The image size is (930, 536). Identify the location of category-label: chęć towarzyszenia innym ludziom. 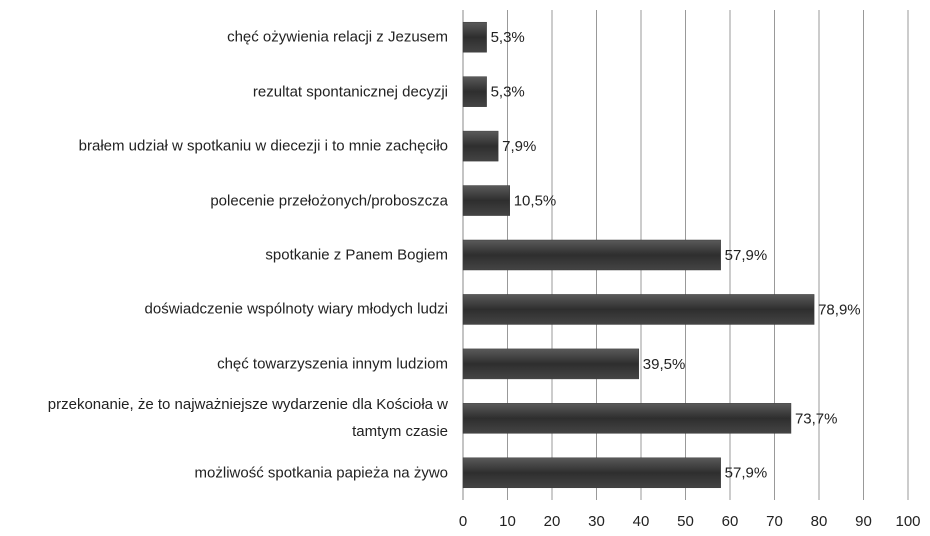
(332, 364).